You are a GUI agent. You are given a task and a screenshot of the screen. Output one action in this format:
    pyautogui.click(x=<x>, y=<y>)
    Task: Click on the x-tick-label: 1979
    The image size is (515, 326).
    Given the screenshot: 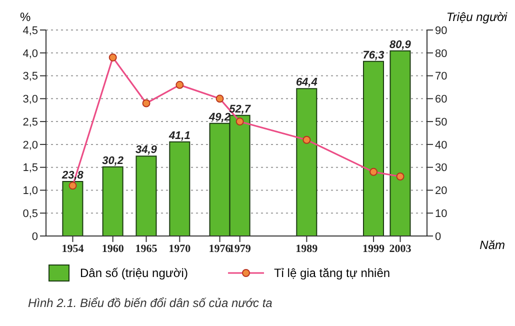 What is the action you would take?
    pyautogui.click(x=240, y=248)
    